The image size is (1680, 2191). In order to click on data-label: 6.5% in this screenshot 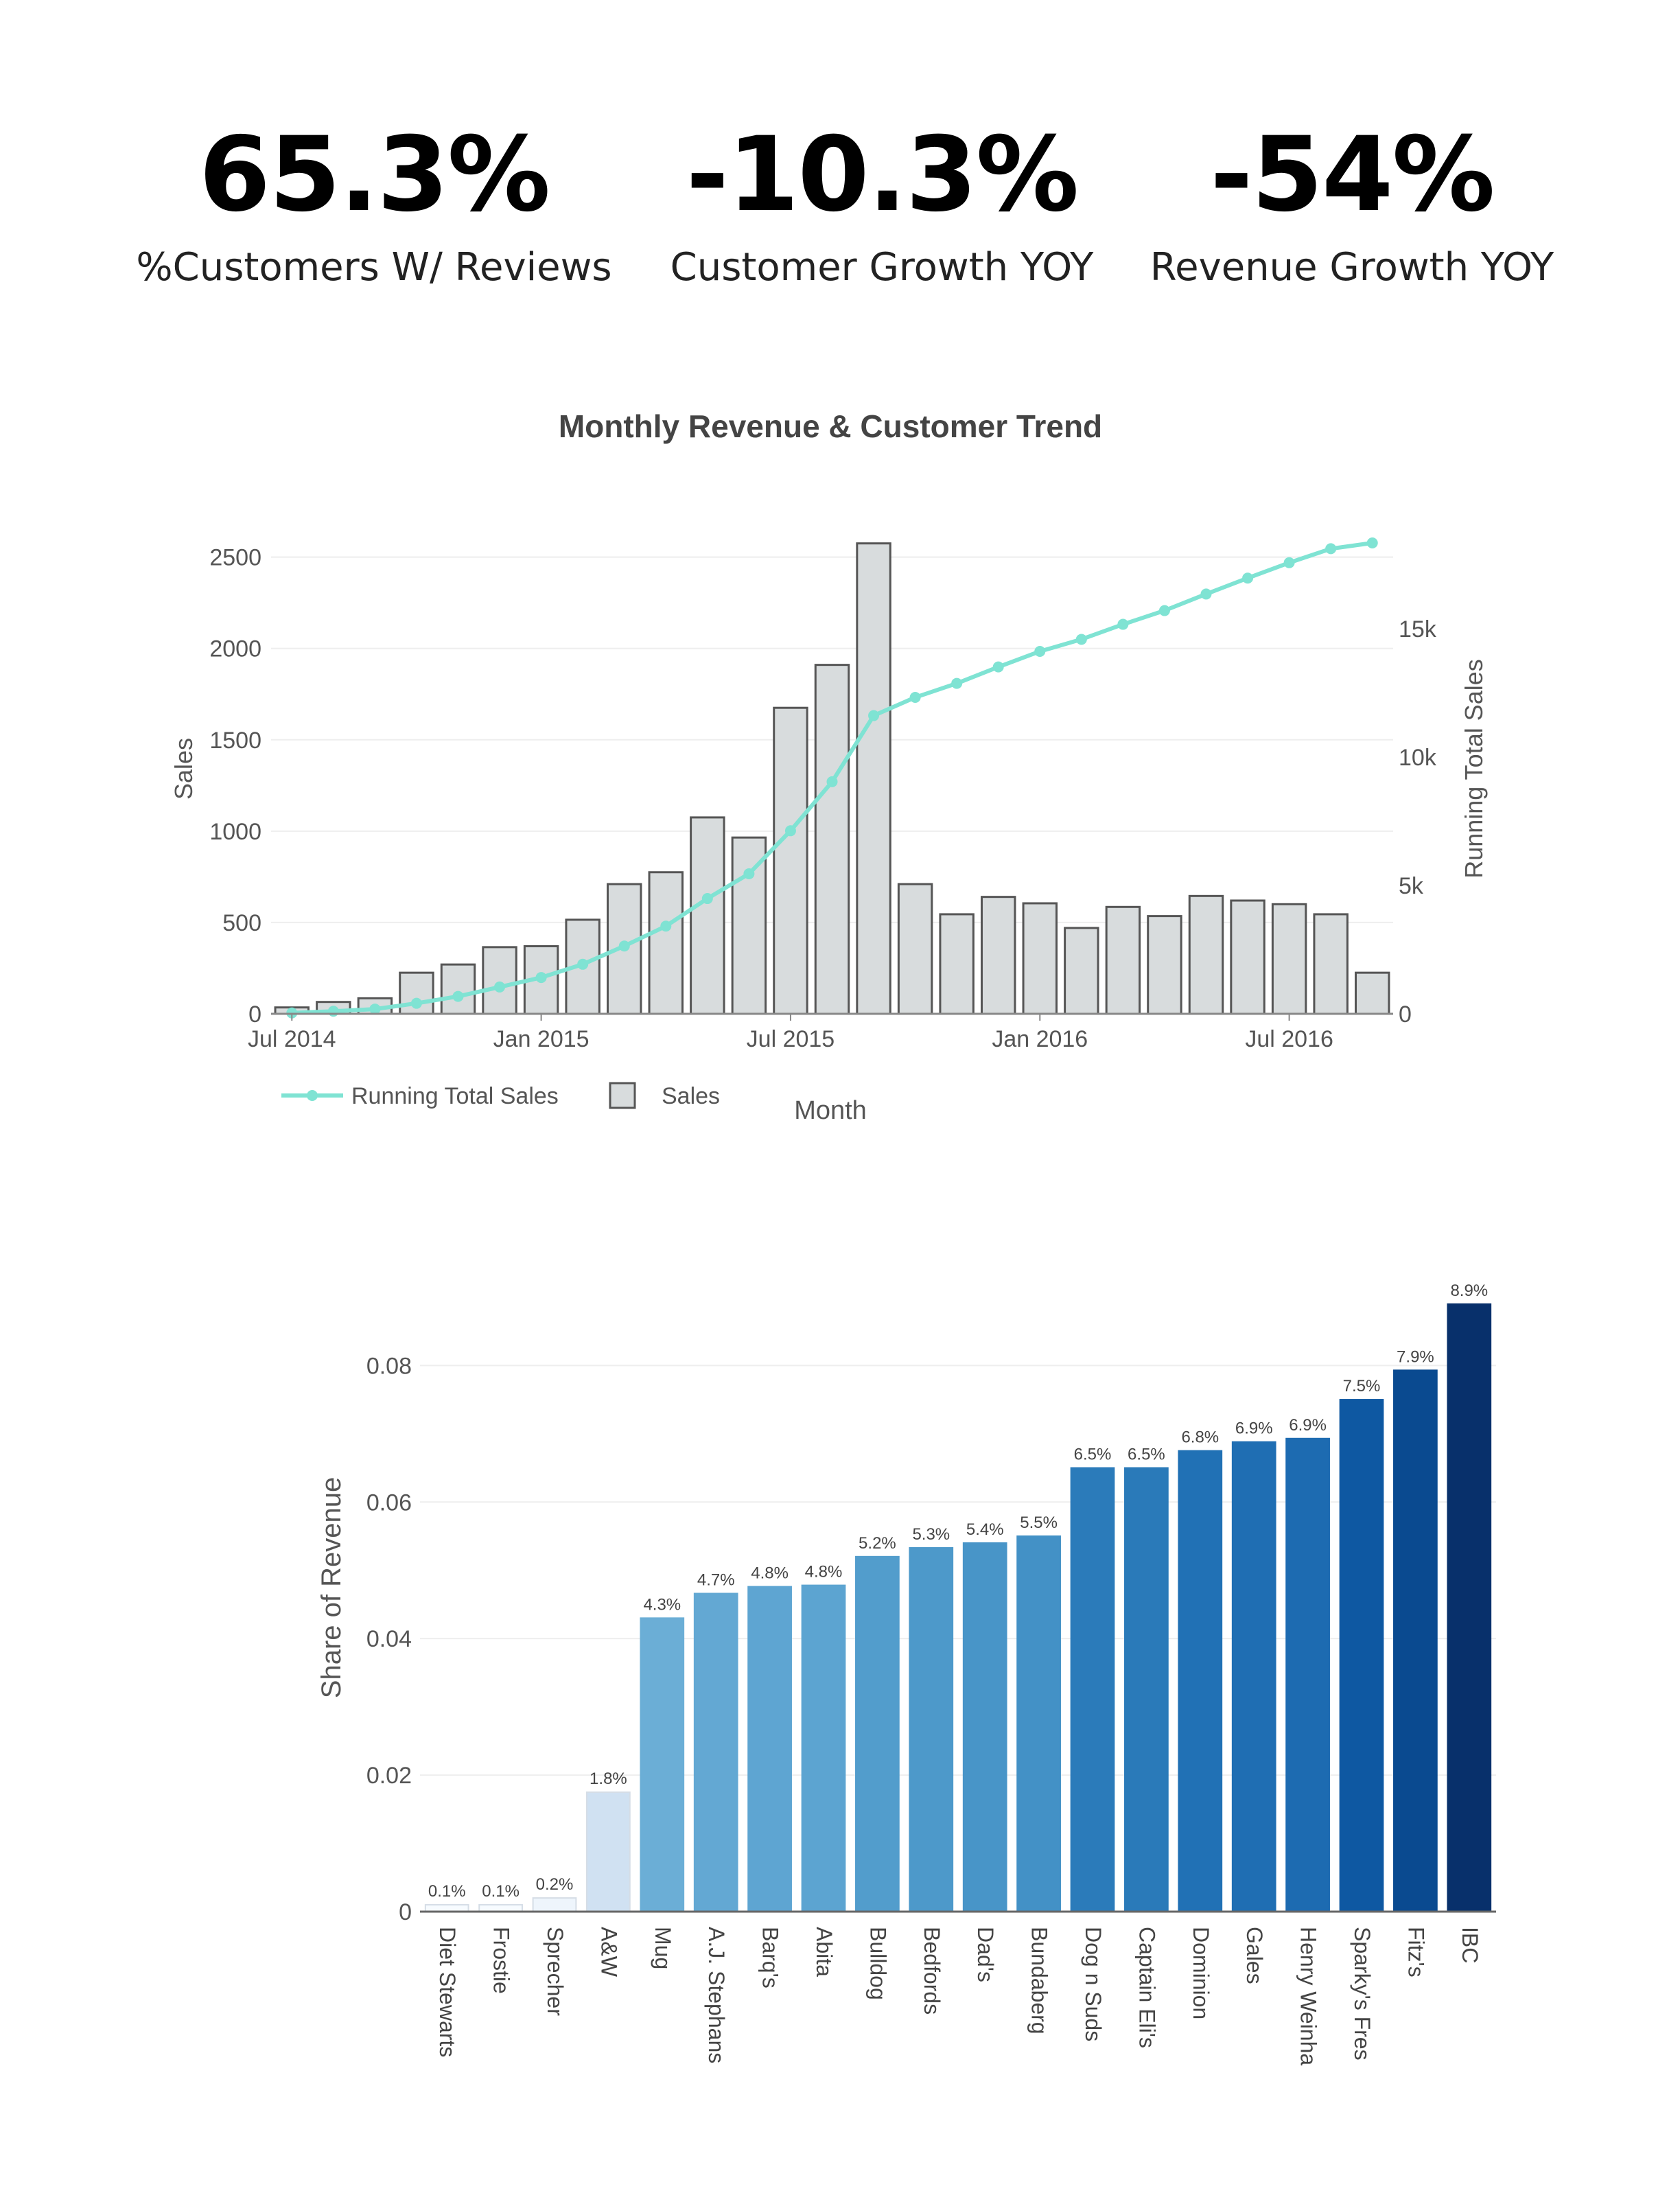, I will do `click(1093, 1455)`.